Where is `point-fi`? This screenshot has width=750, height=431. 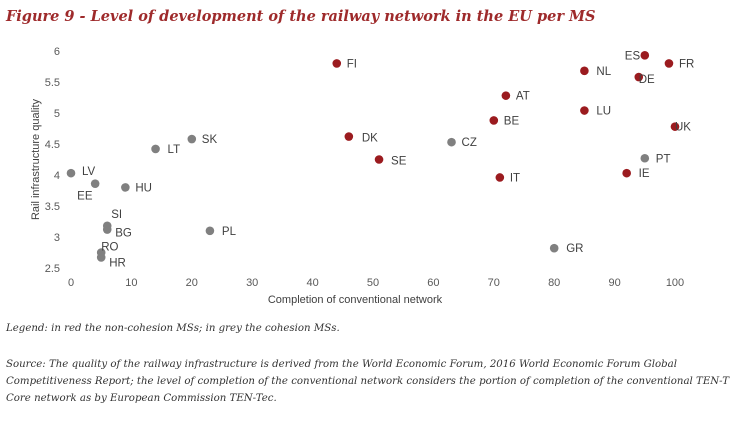 point-fi is located at coordinates (337, 63).